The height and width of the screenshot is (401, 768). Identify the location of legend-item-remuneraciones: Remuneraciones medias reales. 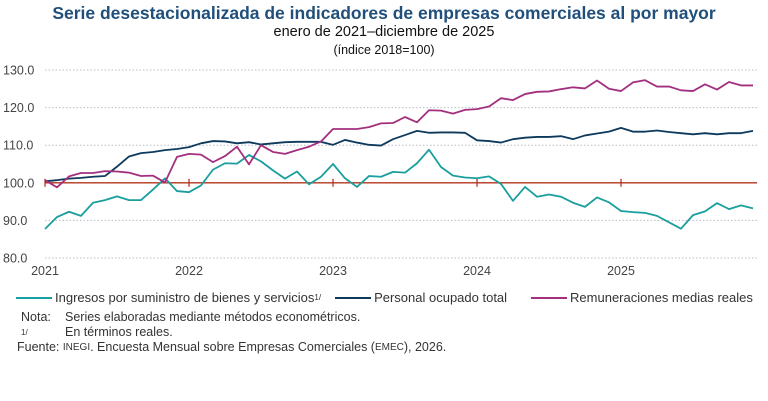
(642, 297).